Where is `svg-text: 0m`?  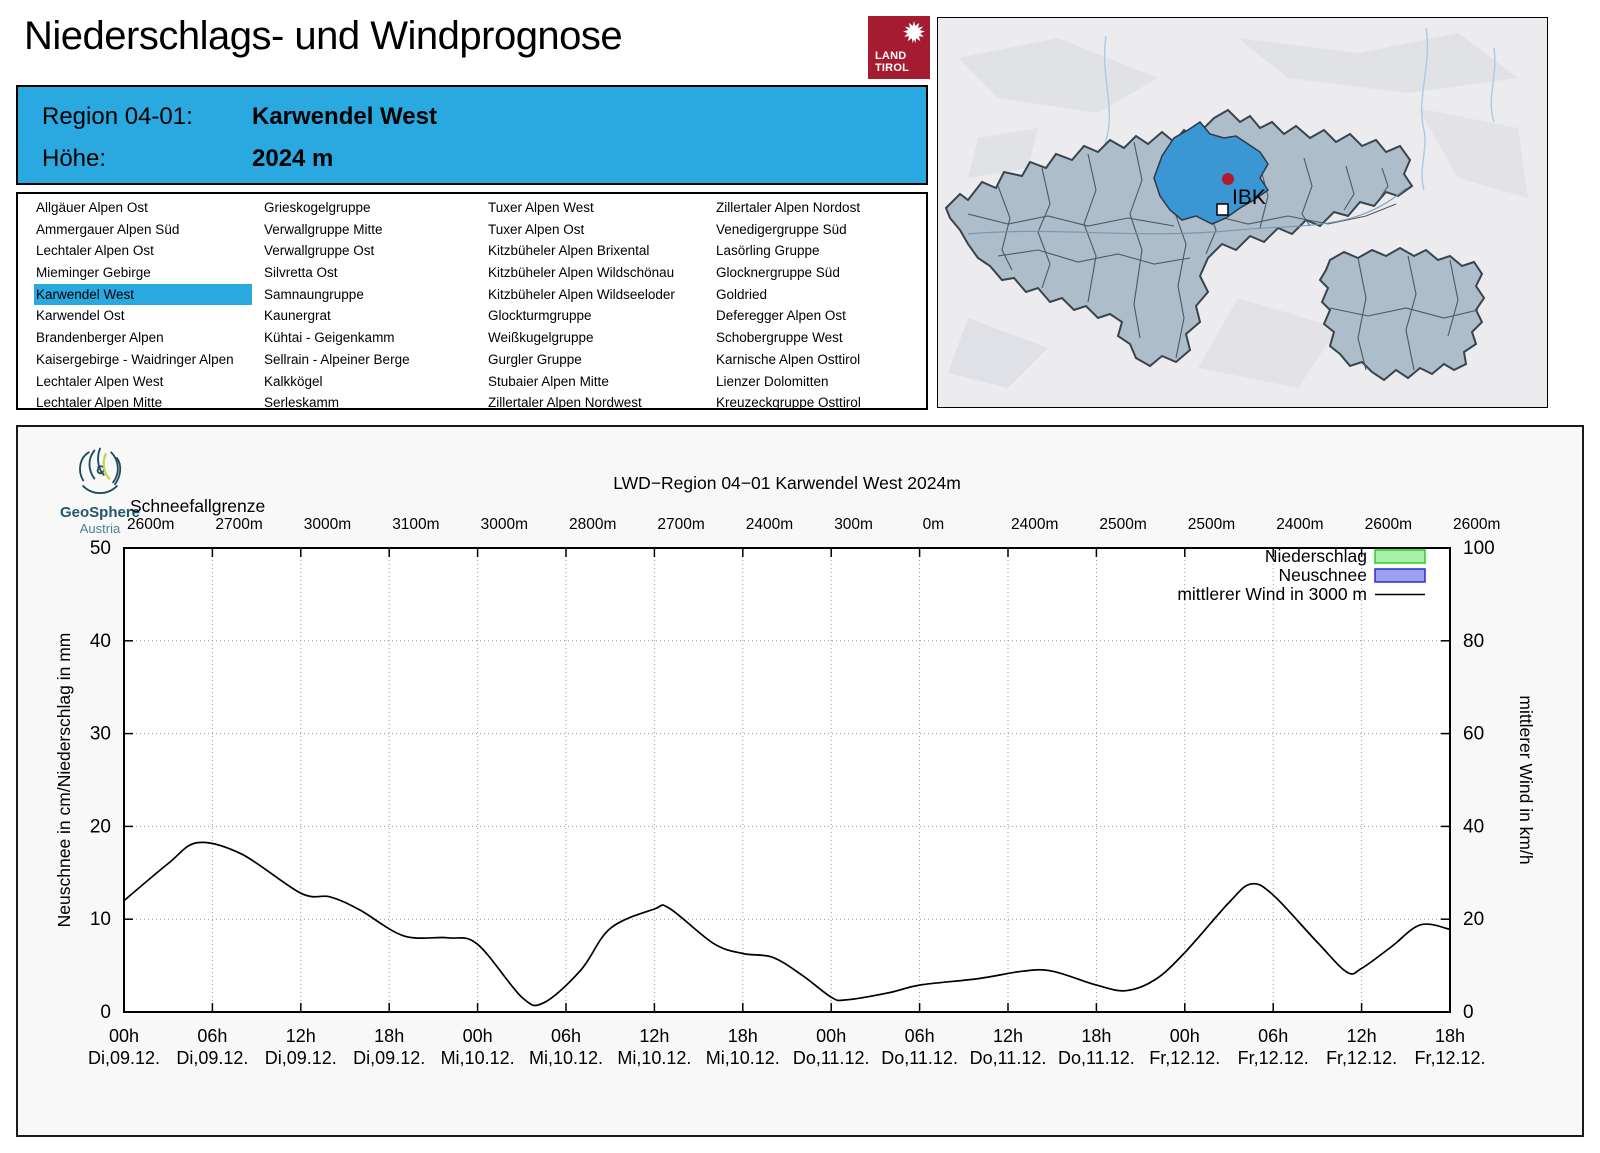
svg-text: 0m is located at coordinates (934, 524).